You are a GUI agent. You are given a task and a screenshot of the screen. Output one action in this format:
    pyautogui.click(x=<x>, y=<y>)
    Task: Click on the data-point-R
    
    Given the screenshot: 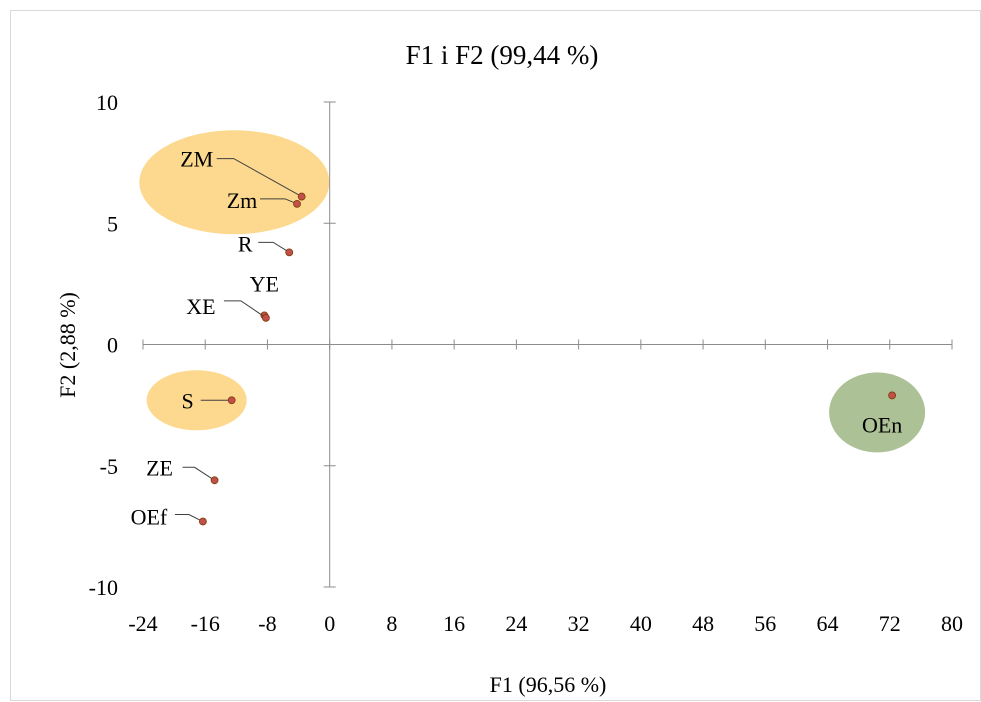 What is the action you would take?
    pyautogui.click(x=289, y=252)
    